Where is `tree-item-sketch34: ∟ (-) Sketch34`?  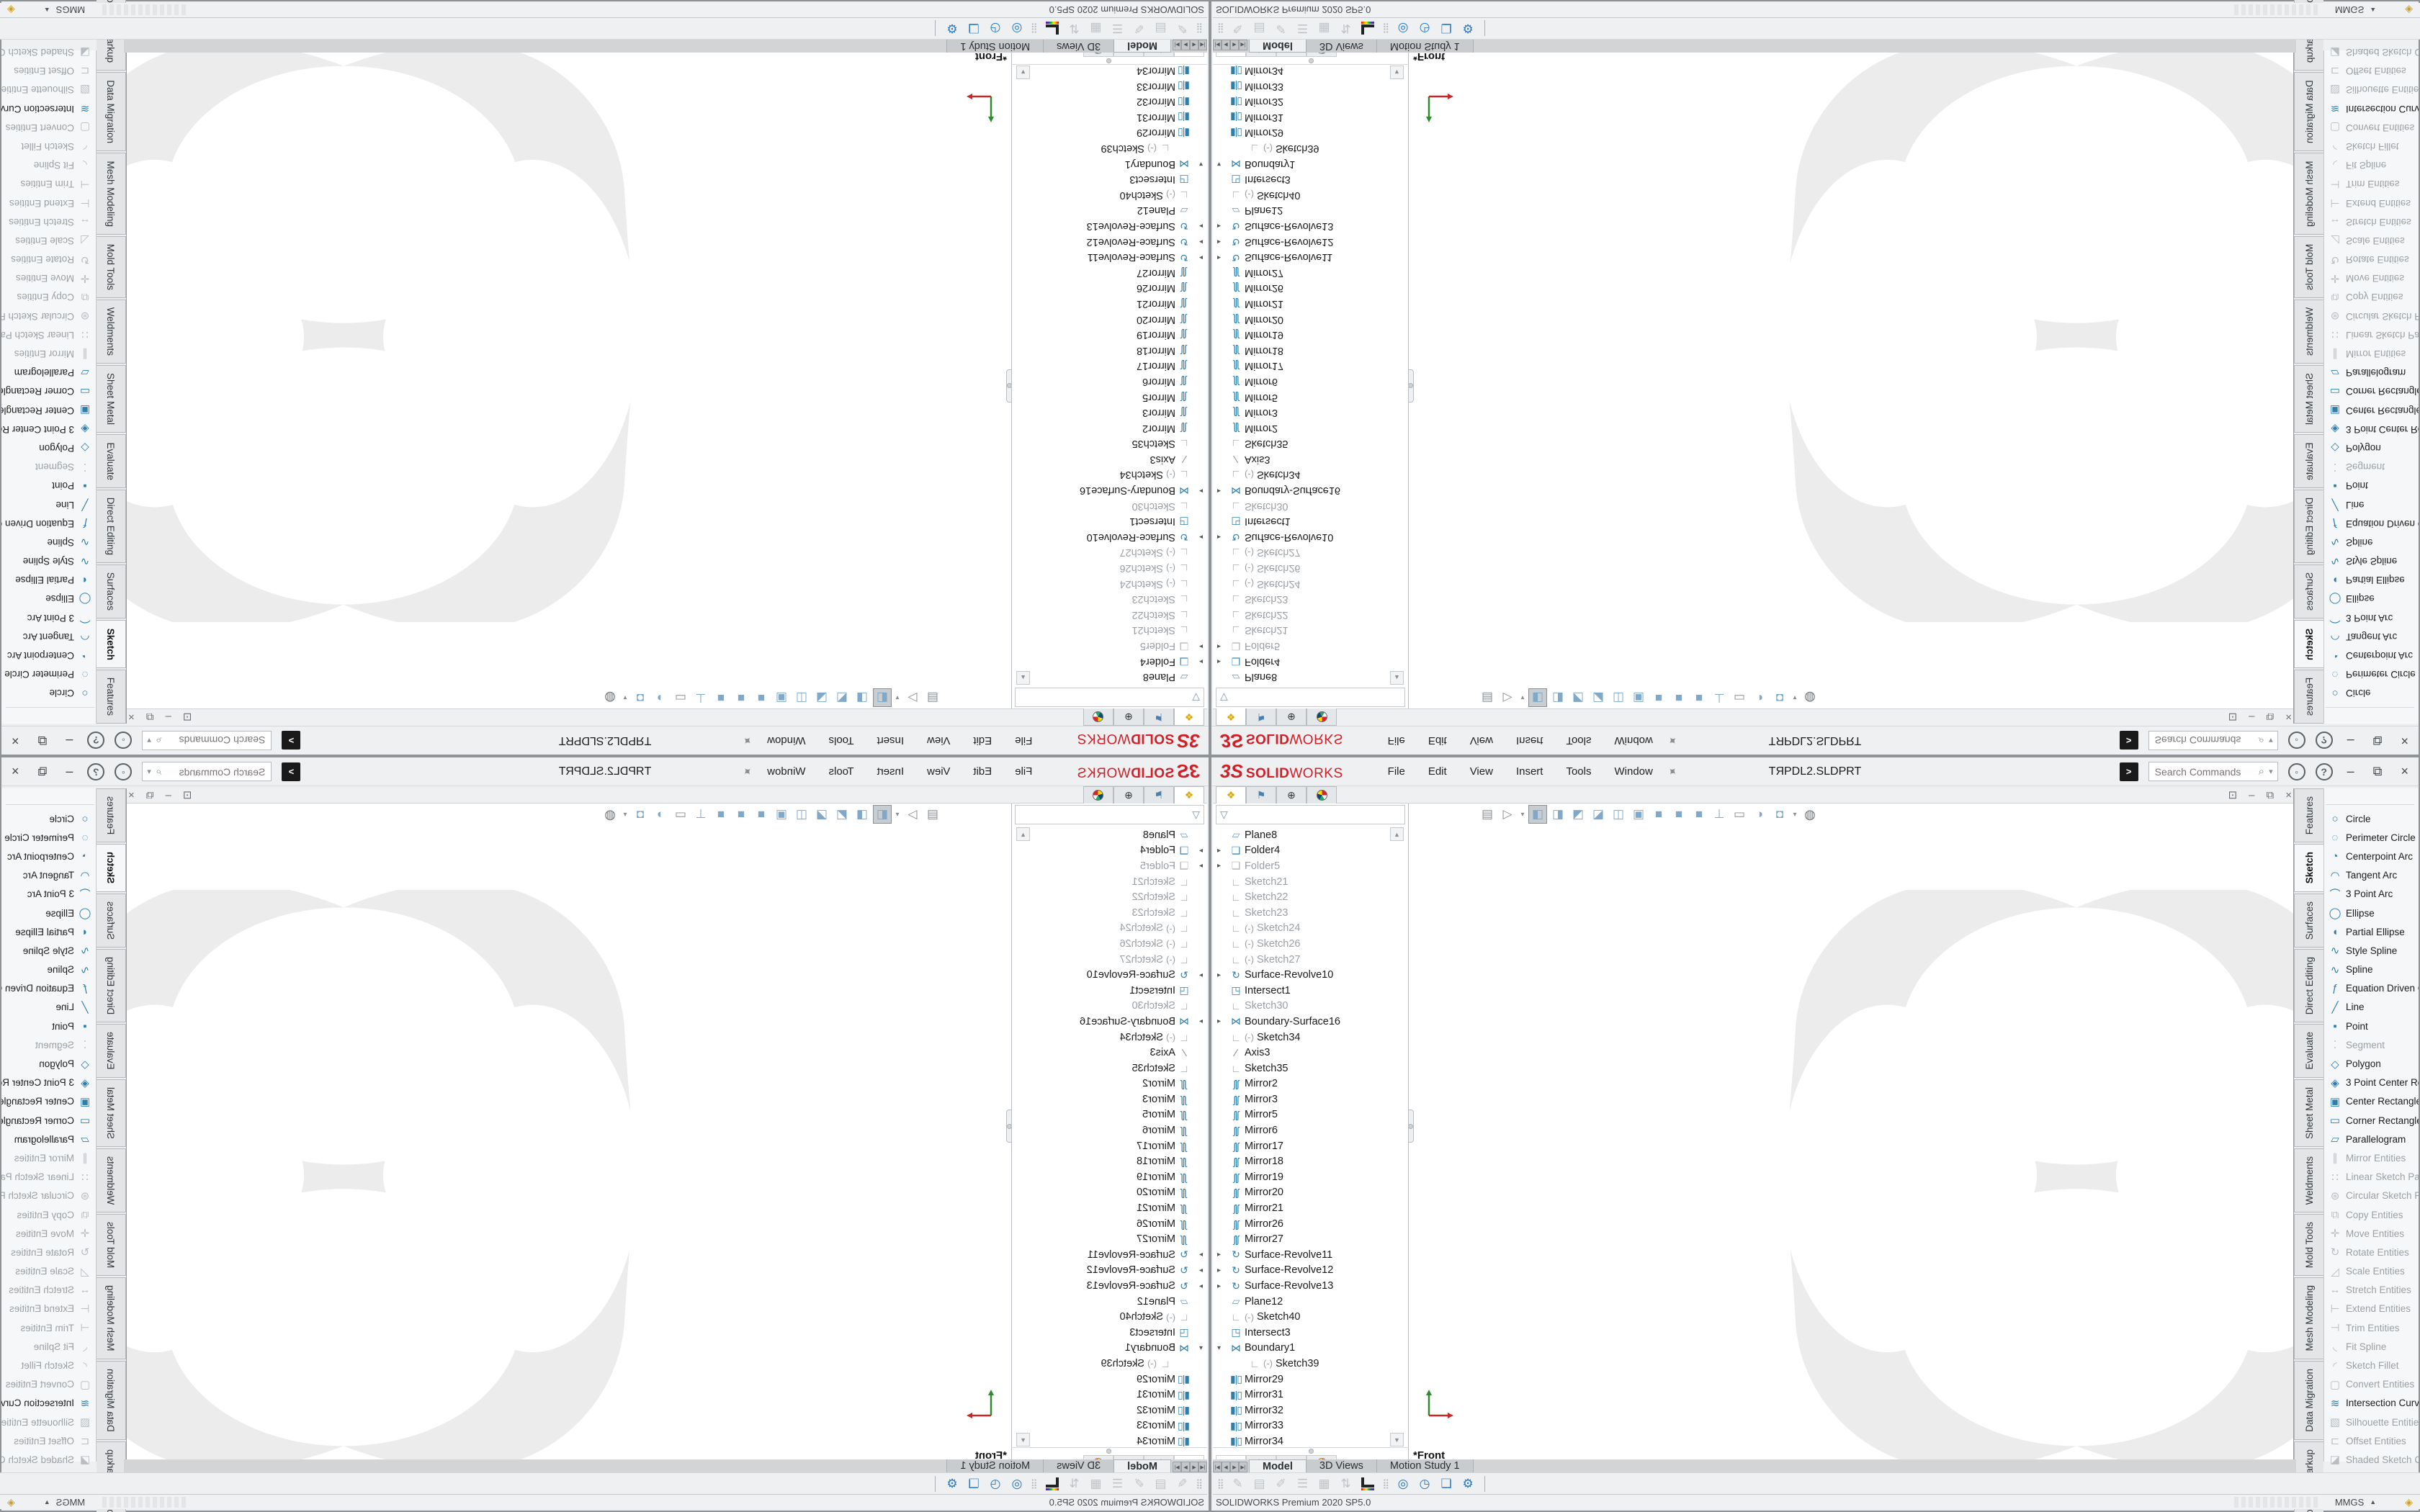 tree-item-sketch34: ∟ (-) Sketch34 is located at coordinates (1302, 475).